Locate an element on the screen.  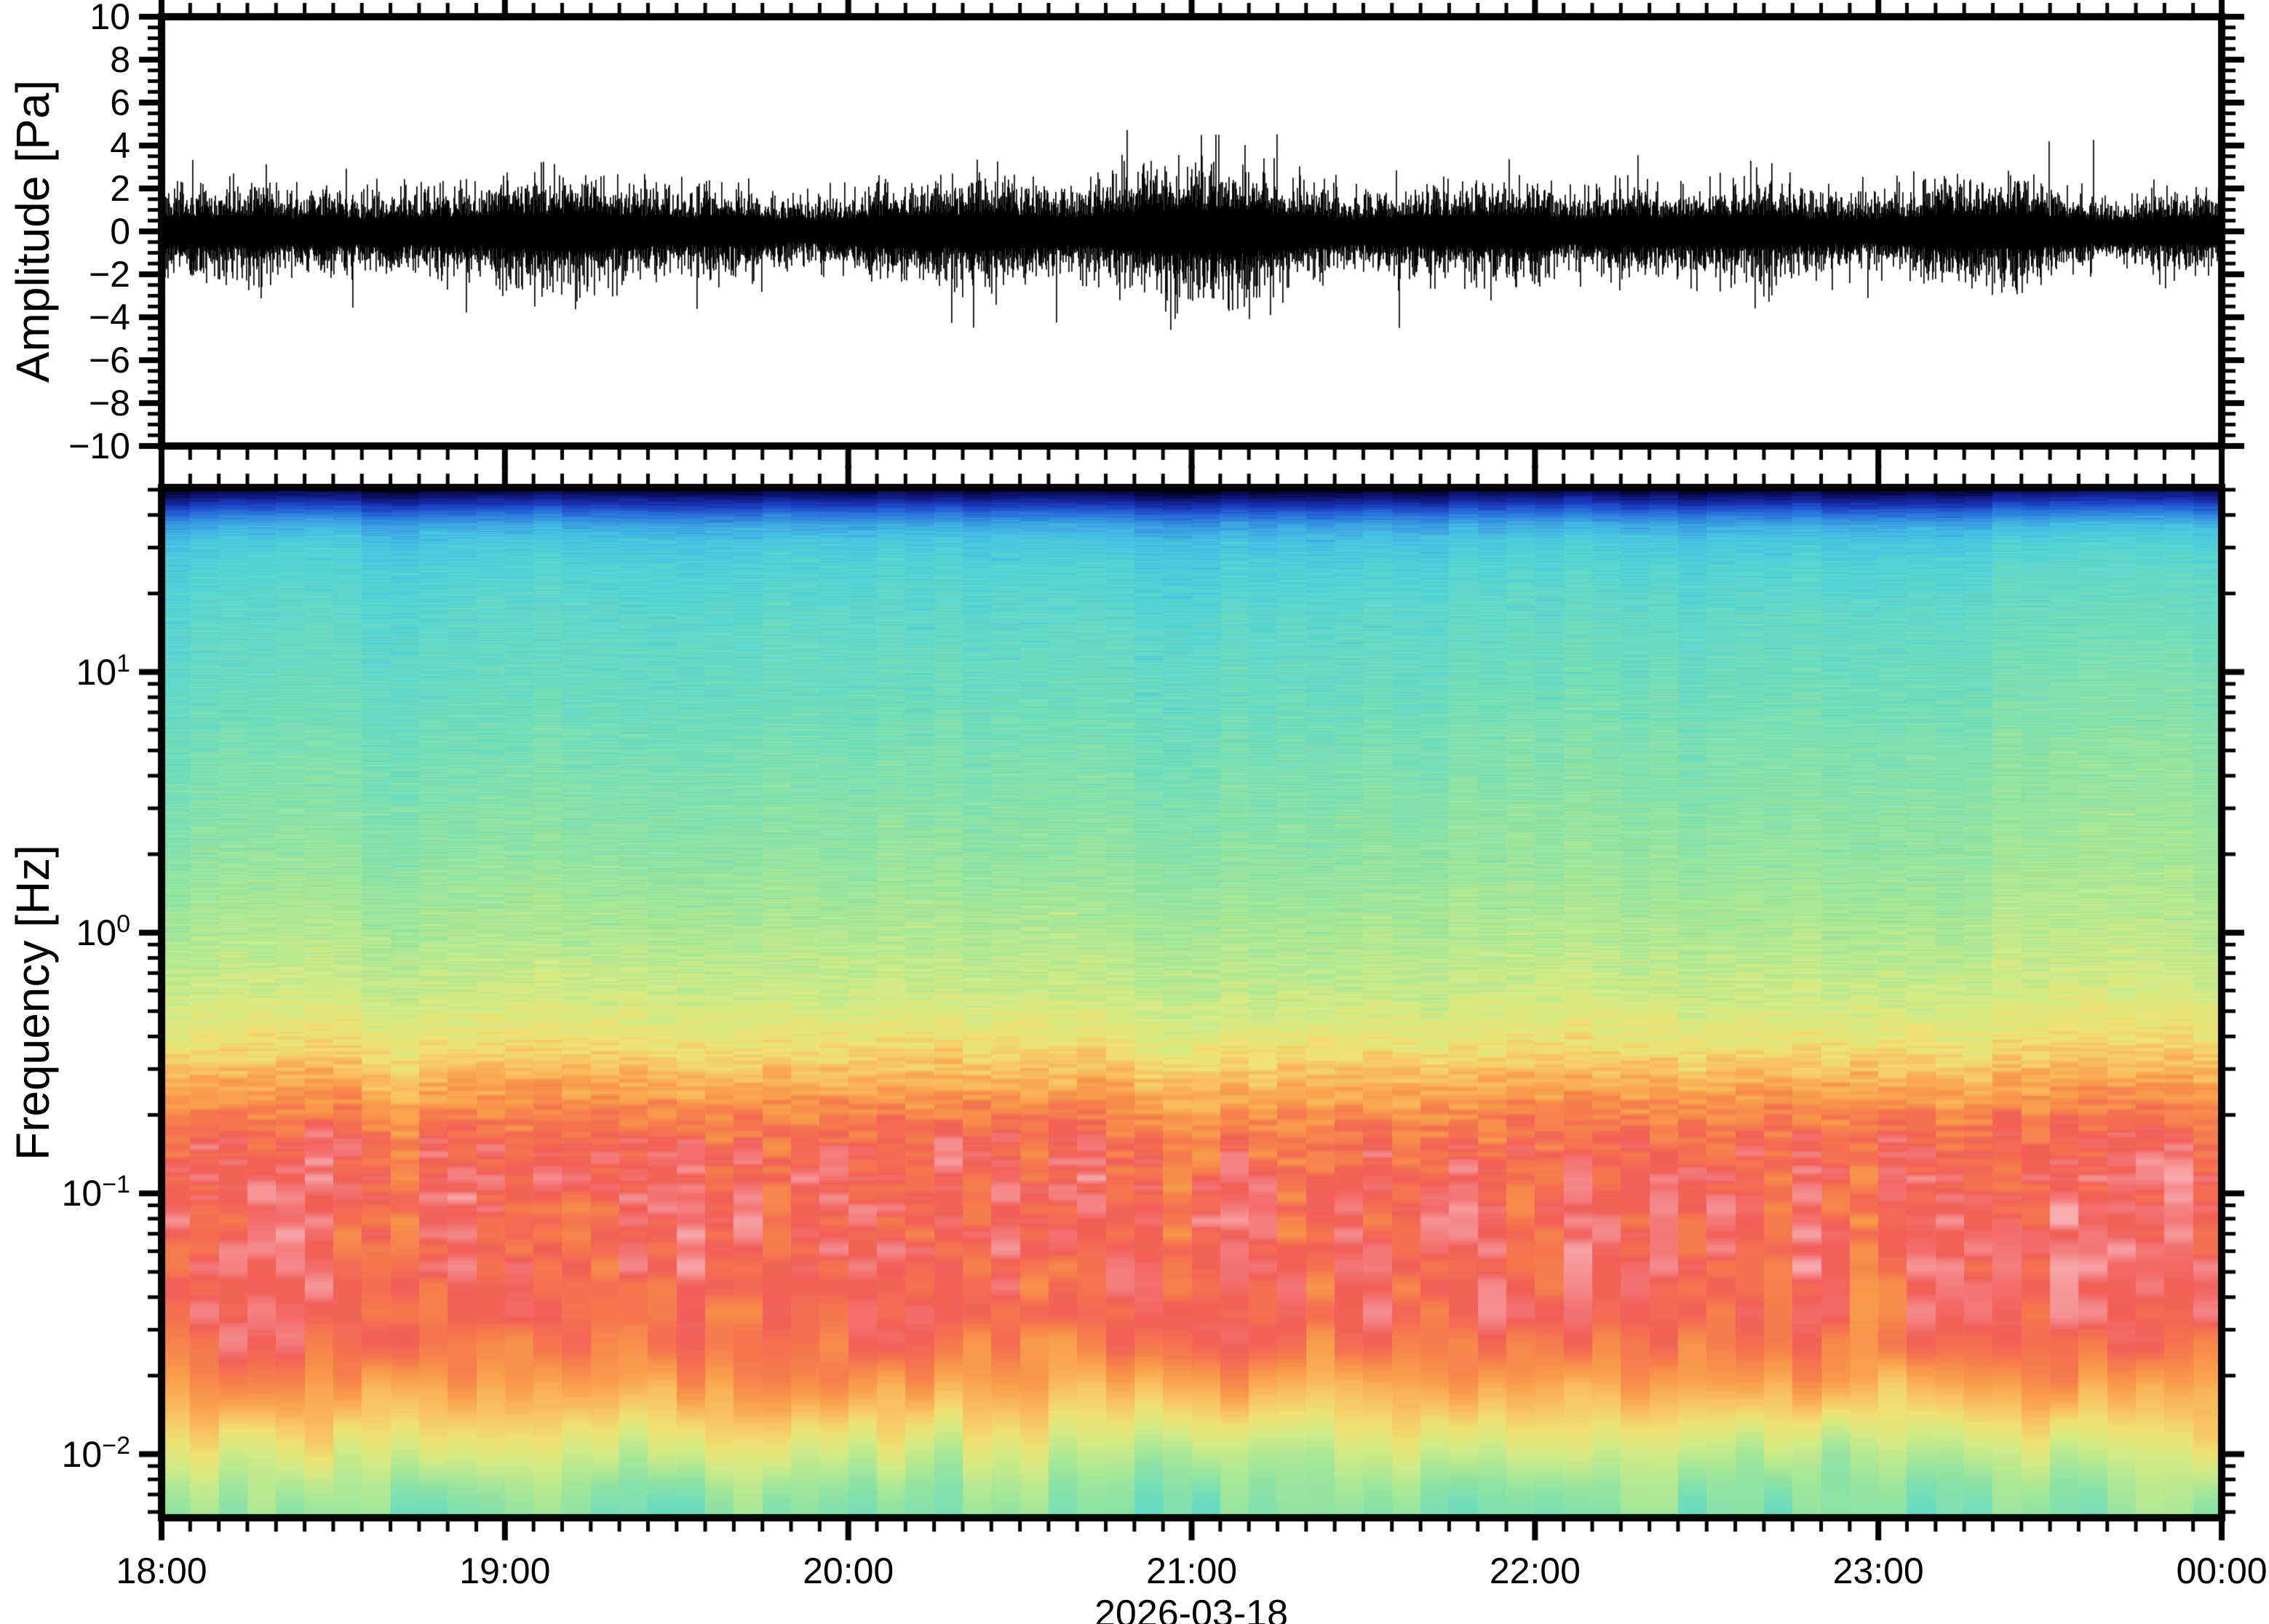
frequency-tick-label: 10⁻² is located at coordinates (96, 1456).